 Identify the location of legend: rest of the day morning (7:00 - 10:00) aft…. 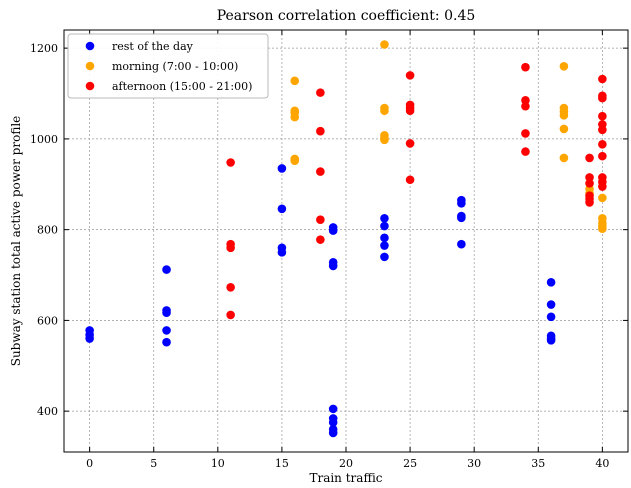
(168, 66).